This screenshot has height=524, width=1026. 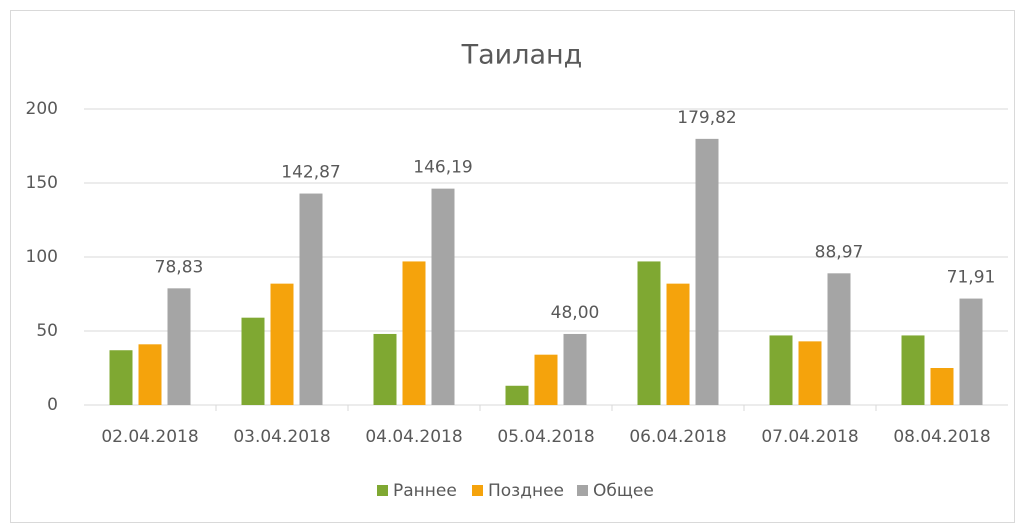 What do you see at coordinates (623, 491) in the screenshot?
I see `legend-label: Общее` at bounding box center [623, 491].